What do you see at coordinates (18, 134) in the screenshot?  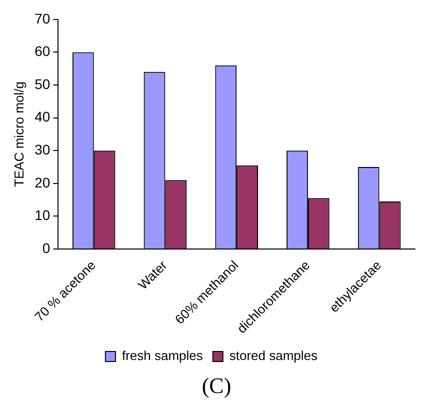 I see `y-axis-title: TEAC micro mol/g` at bounding box center [18, 134].